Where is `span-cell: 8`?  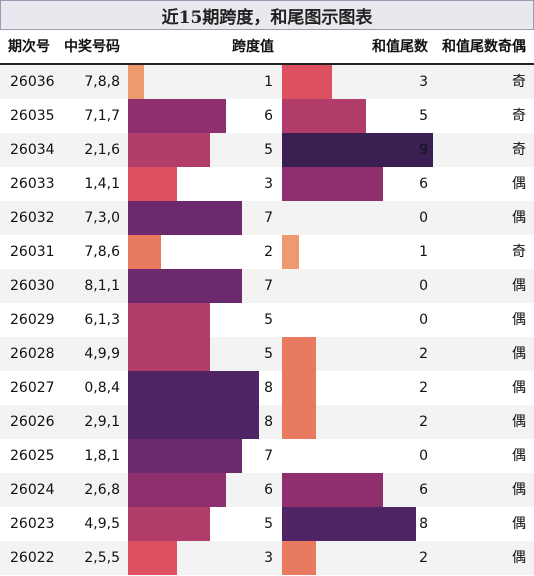 span-cell: 8 is located at coordinates (201, 422).